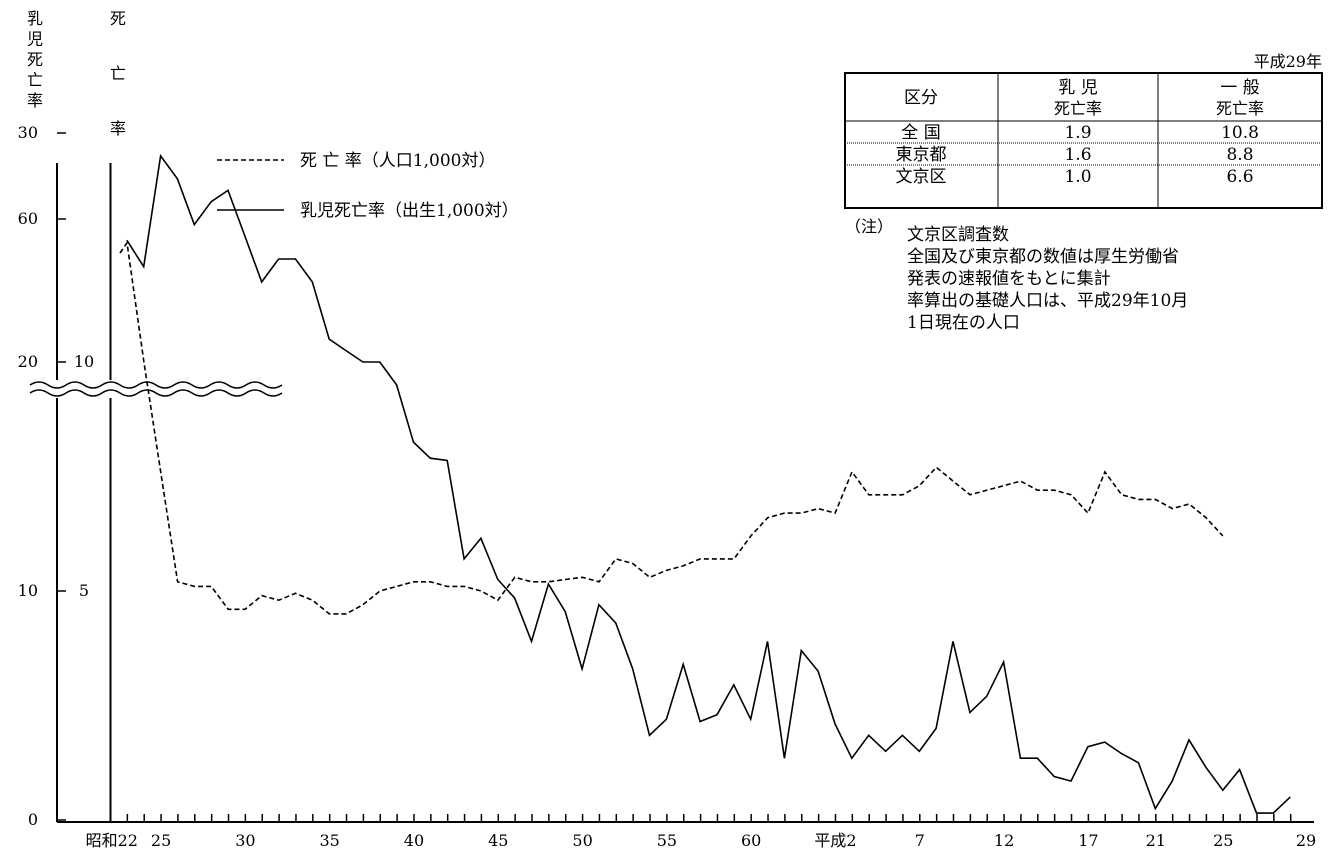 The width and height of the screenshot is (1333, 856). Describe the element at coordinates (1288, 61) in the screenshot. I see `table-year-label: 平成29年` at that location.